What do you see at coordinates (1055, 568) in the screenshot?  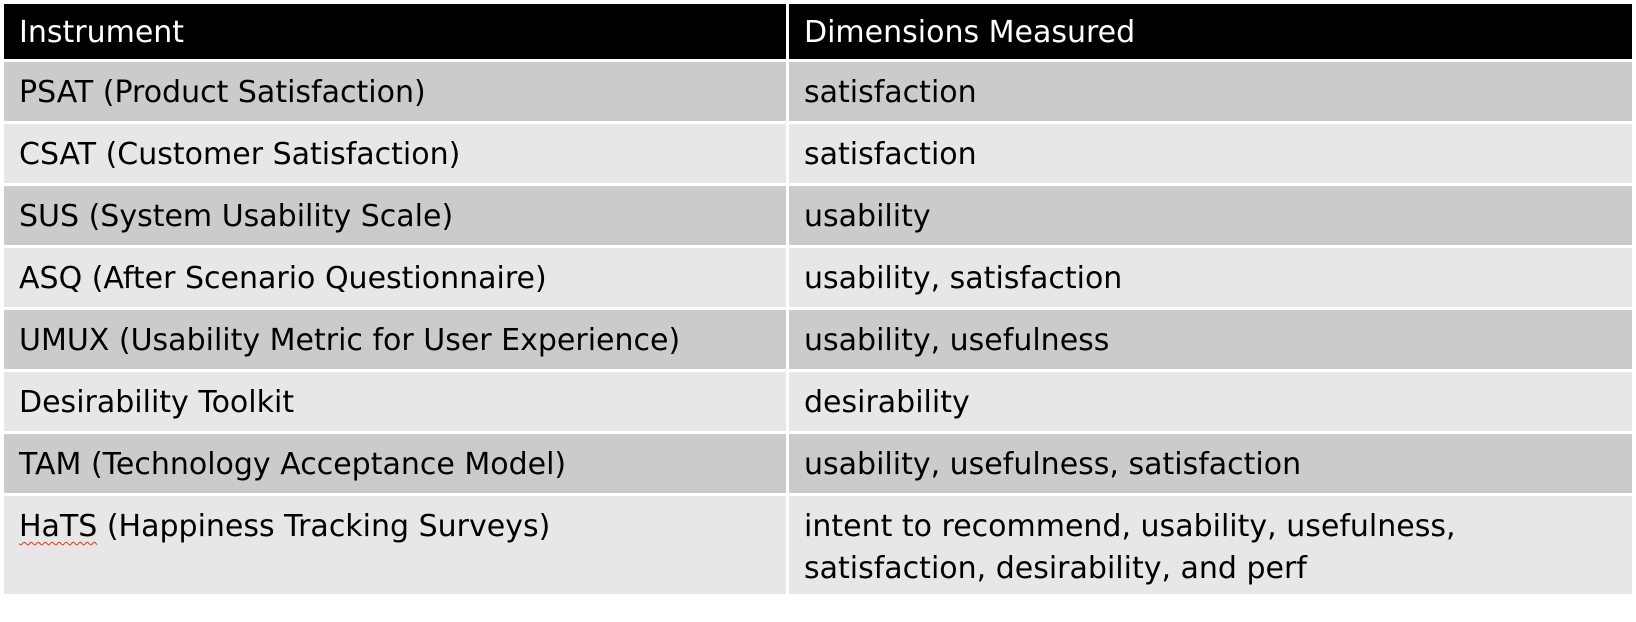 I see `dimensions-line: satisfaction, desirability, and perf` at bounding box center [1055, 568].